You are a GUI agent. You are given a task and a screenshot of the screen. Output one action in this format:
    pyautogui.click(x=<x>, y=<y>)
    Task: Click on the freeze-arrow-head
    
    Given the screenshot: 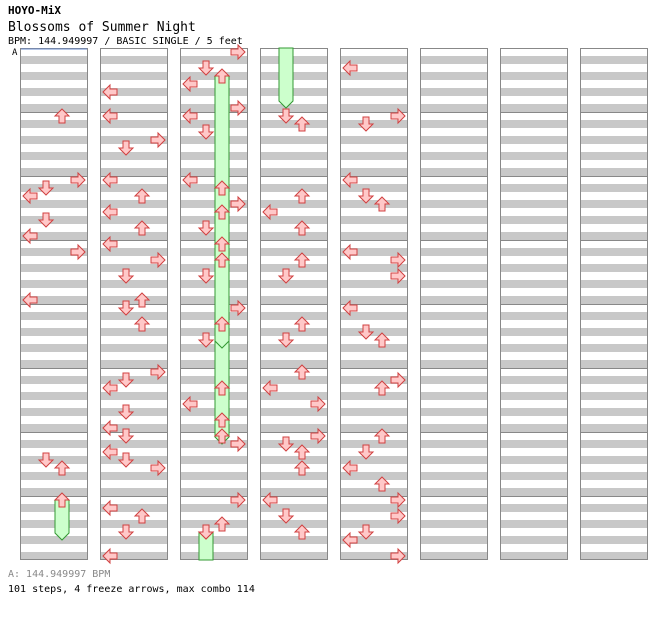 What is the action you would take?
    pyautogui.click(x=222, y=76)
    